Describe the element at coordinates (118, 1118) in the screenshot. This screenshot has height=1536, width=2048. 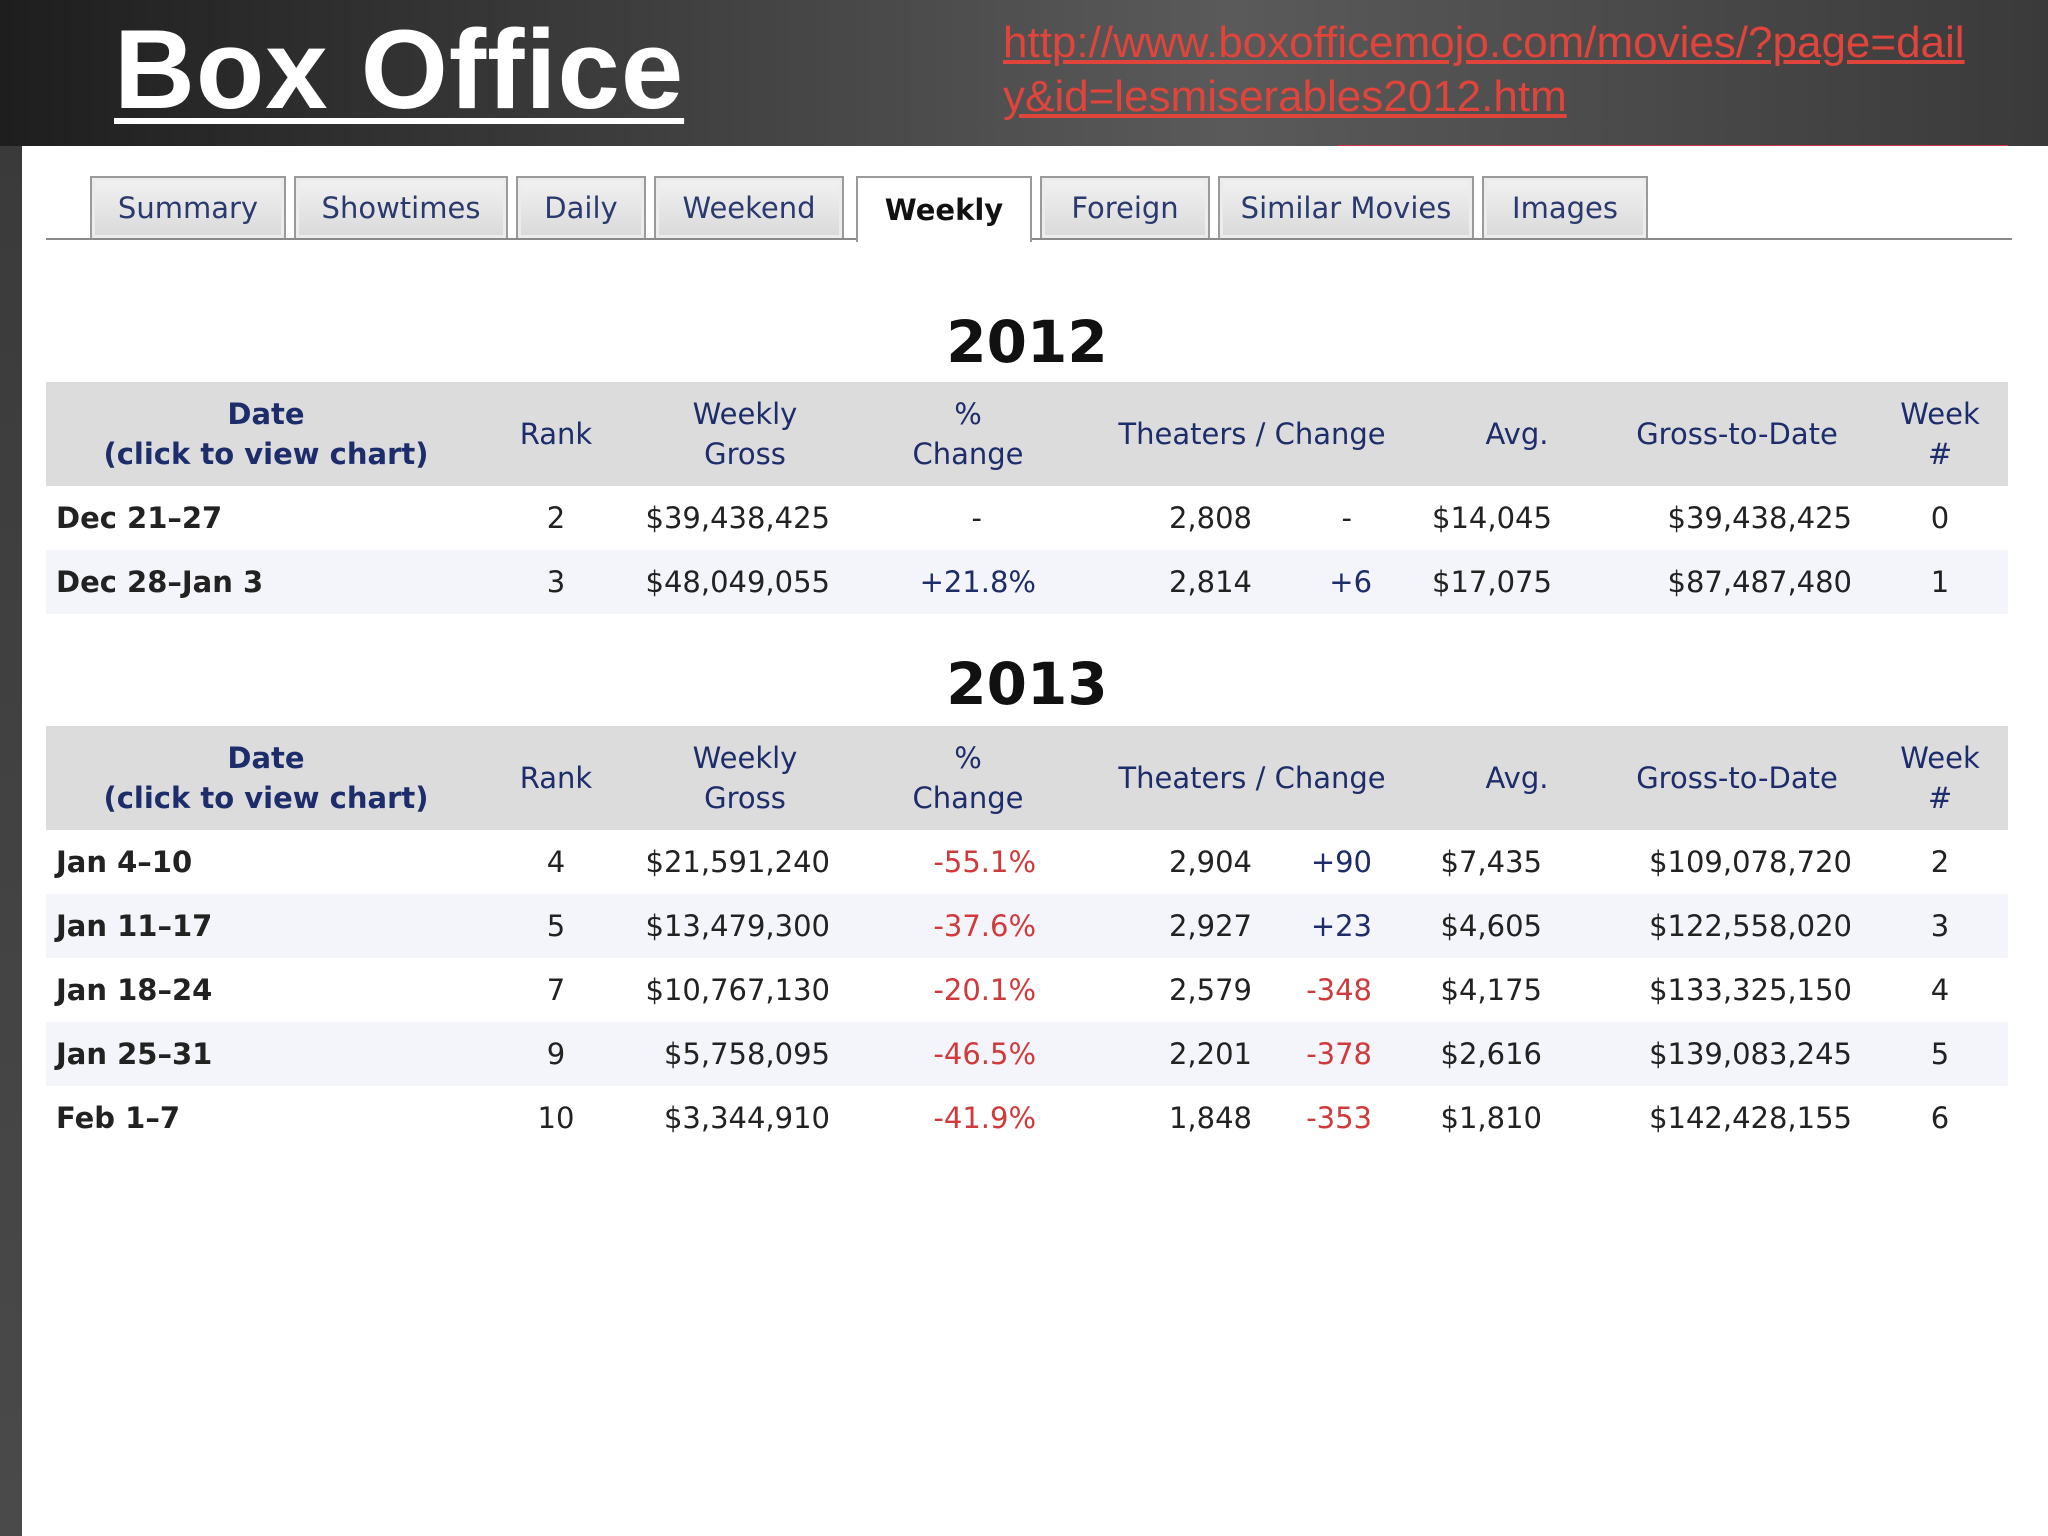
I see `row-date-link: Feb 1–7` at that location.